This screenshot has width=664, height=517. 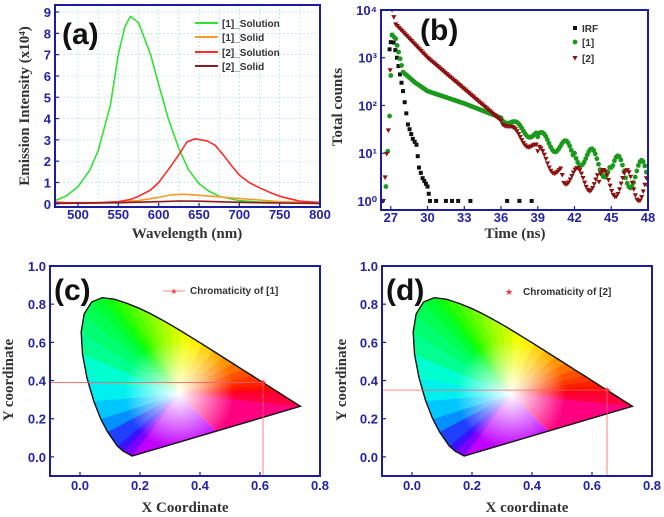 I want to click on x-tick-label: 800, so click(x=320, y=214).